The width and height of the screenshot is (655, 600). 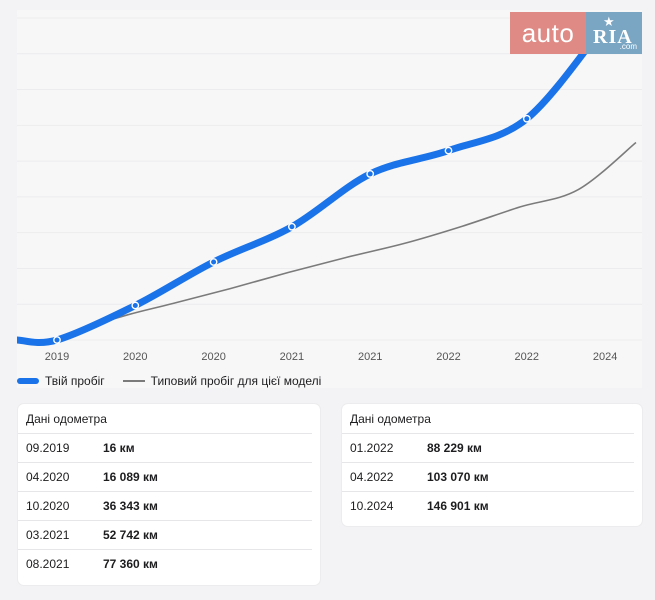 What do you see at coordinates (605, 357) in the screenshot?
I see `x-tick-label: 2024` at bounding box center [605, 357].